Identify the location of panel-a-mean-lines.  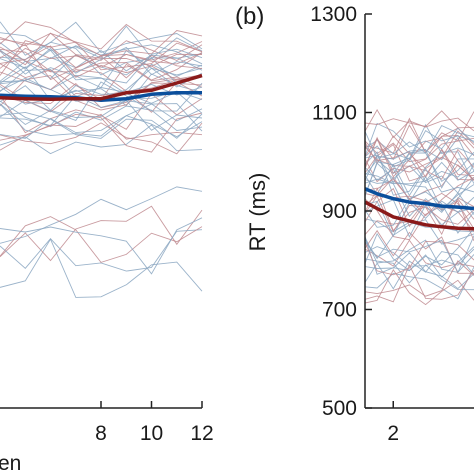
(101, 87).